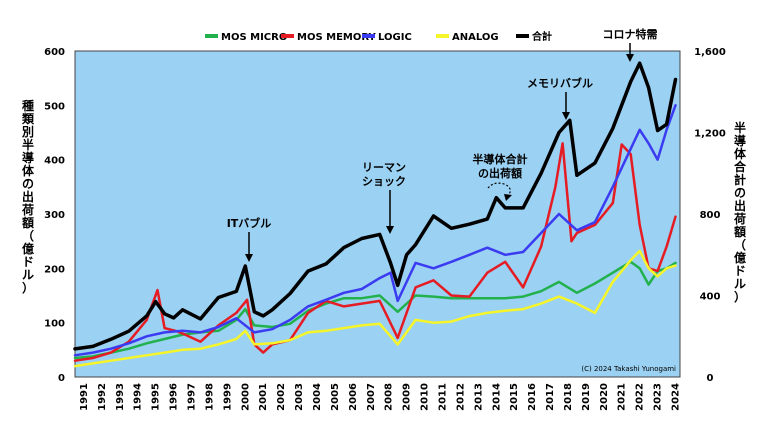 The height and width of the screenshot is (436, 765). What do you see at coordinates (710, 297) in the screenshot?
I see `y-tick-right: 400` at bounding box center [710, 297].